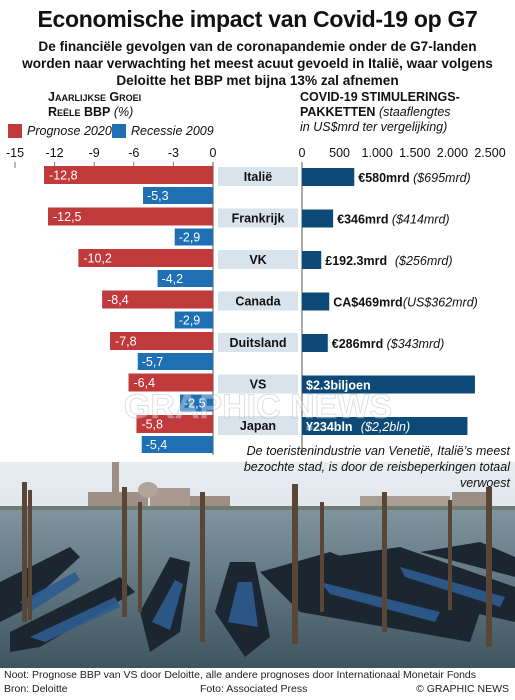 The width and height of the screenshot is (515, 700). I want to click on country-label: Italië, so click(258, 177).